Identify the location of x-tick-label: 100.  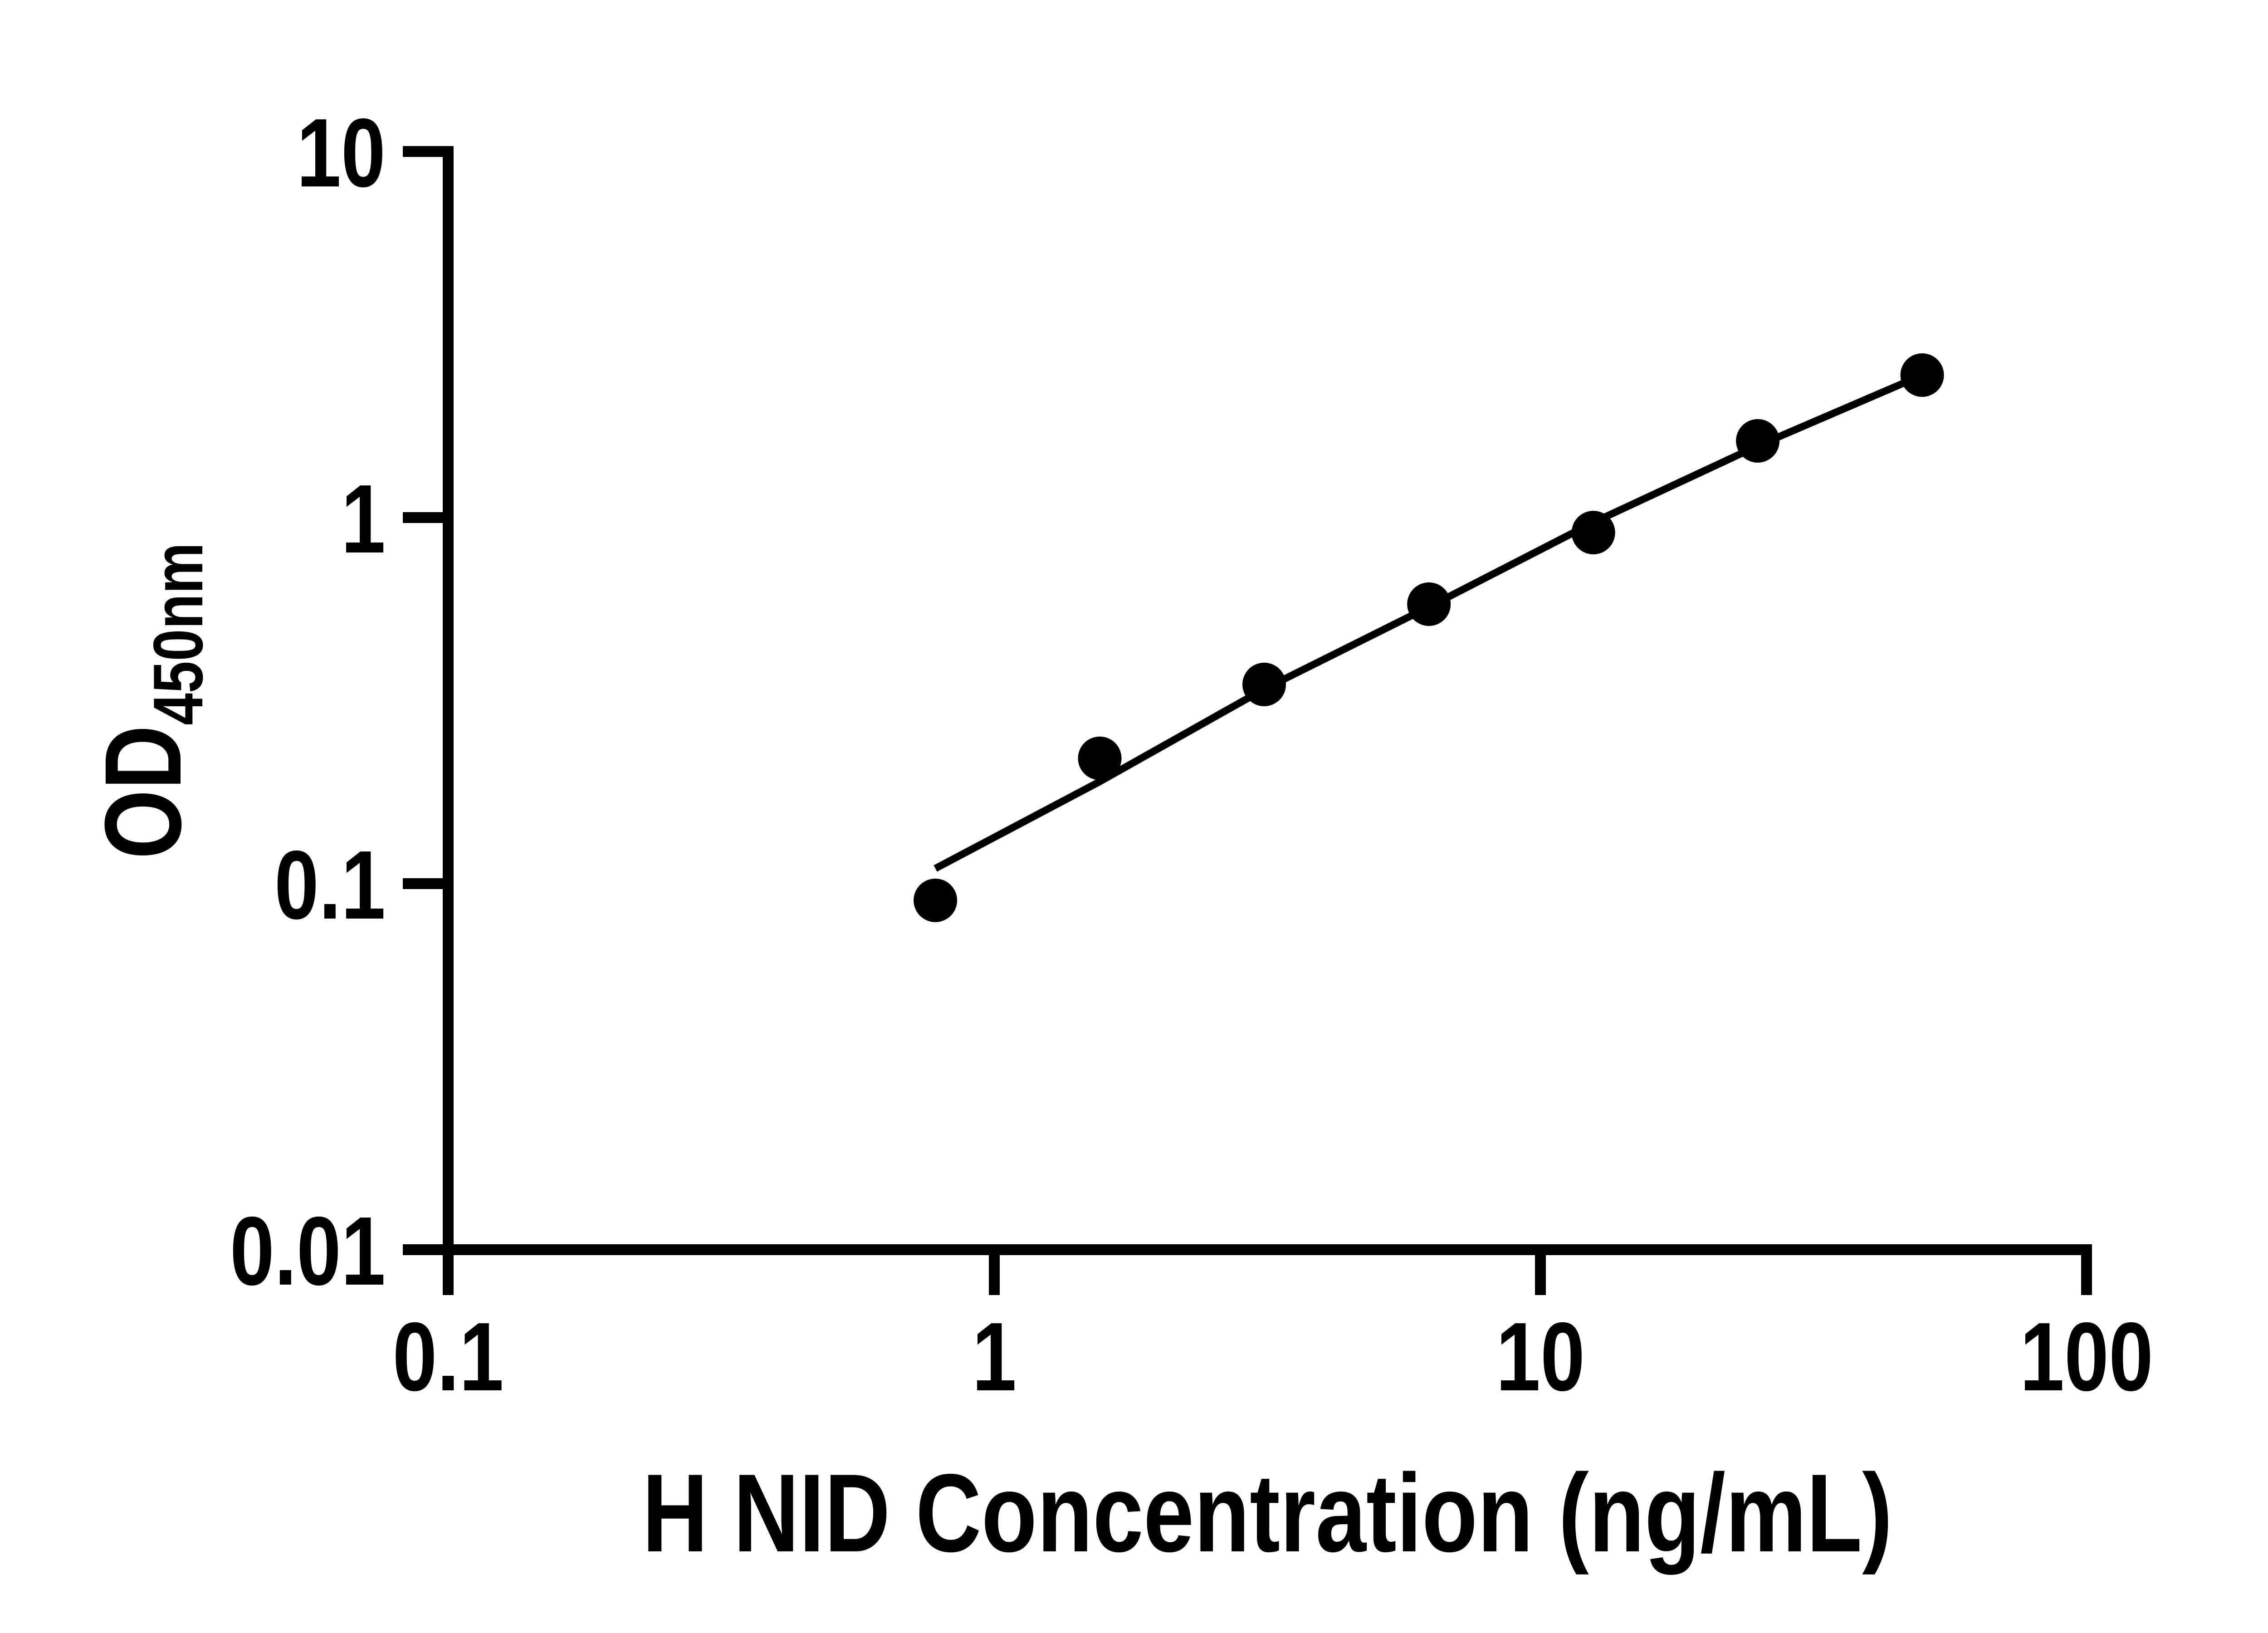
(2086, 1356).